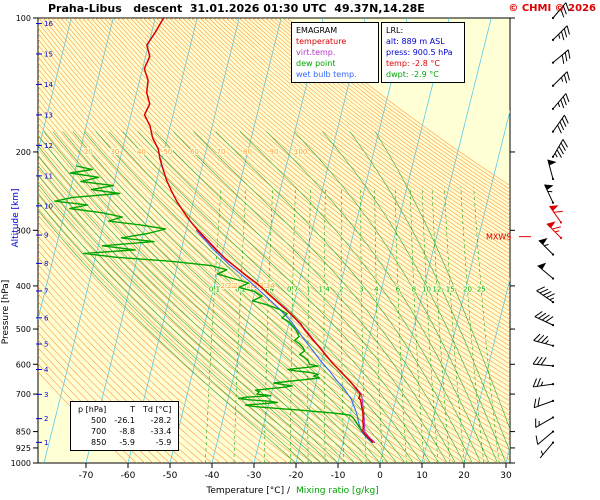 The height and width of the screenshot is (500, 600). Describe the element at coordinates (254, 476) in the screenshot. I see `temperature-tick-label: -30` at that location.